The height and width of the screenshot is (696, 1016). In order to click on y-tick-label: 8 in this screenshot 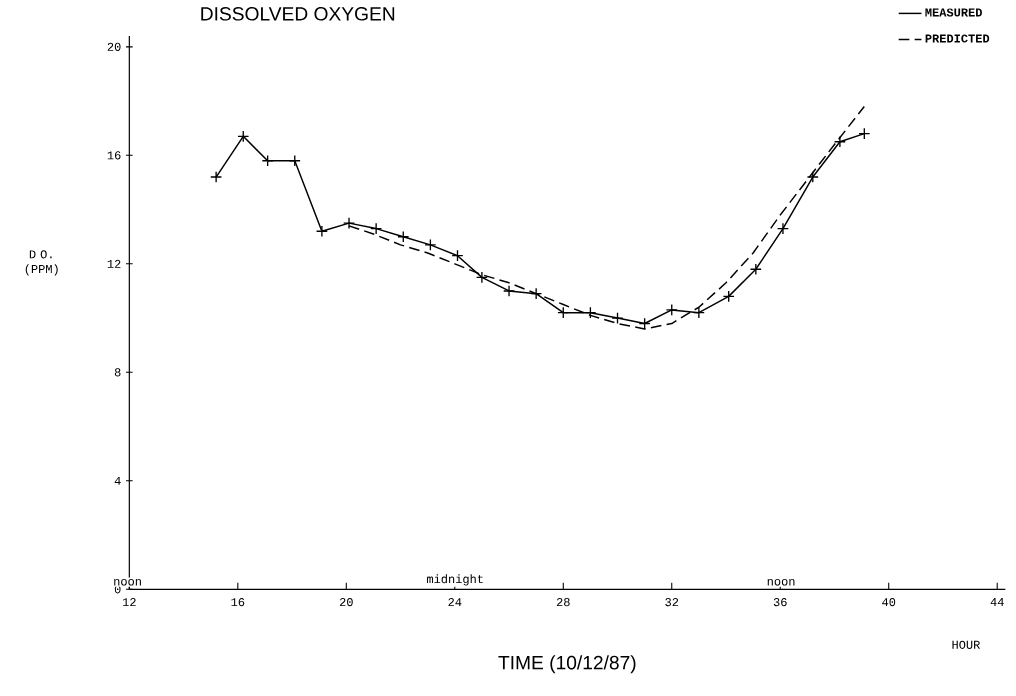, I will do `click(117, 372)`.